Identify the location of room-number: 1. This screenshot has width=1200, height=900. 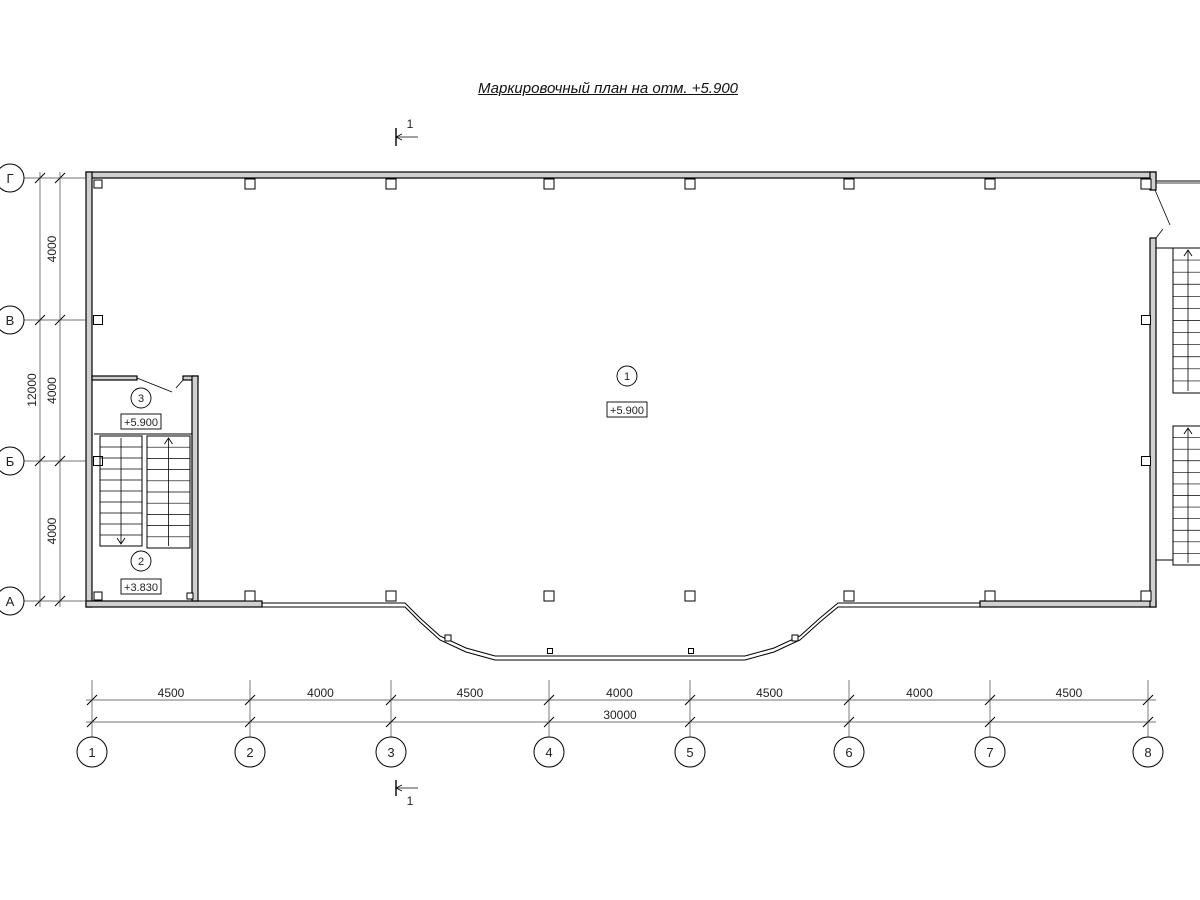
(627, 377).